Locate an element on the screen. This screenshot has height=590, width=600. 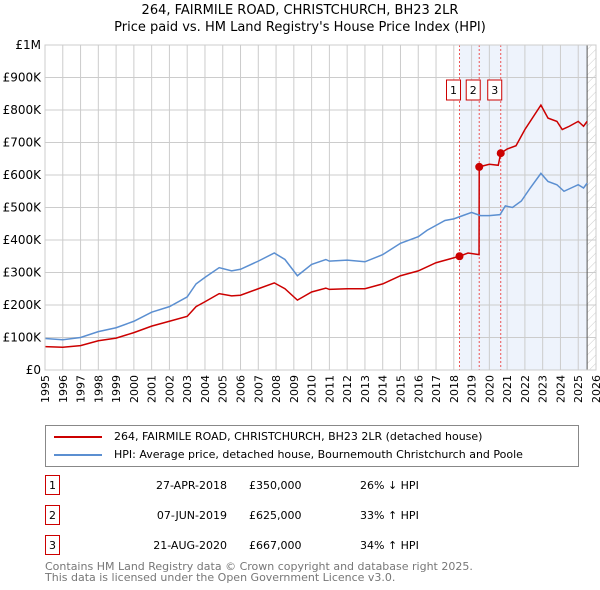
x-tick-label: 1998 is located at coordinates (98, 389).